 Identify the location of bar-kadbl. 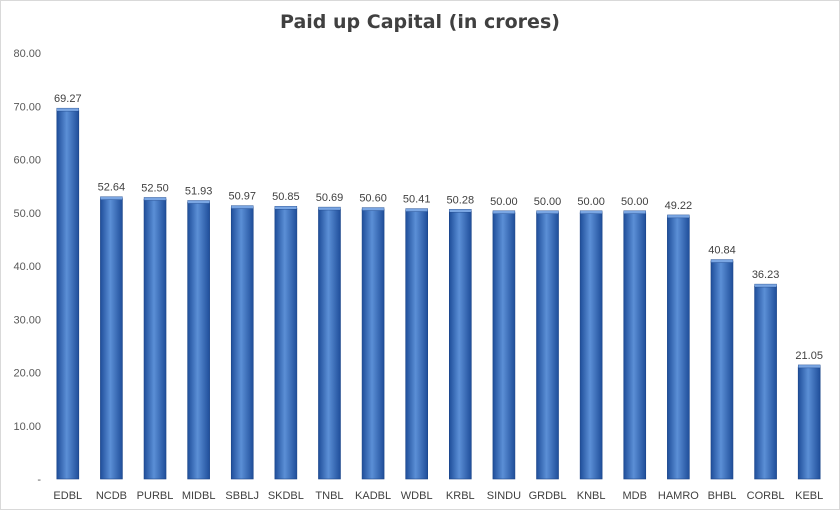
(373, 344).